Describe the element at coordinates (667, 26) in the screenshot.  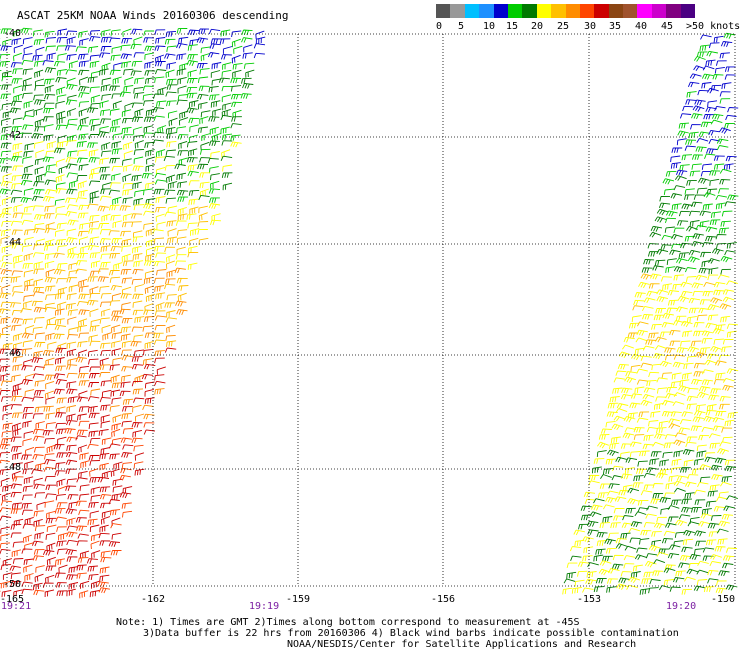
I see `colorbar-label: 45` at that location.